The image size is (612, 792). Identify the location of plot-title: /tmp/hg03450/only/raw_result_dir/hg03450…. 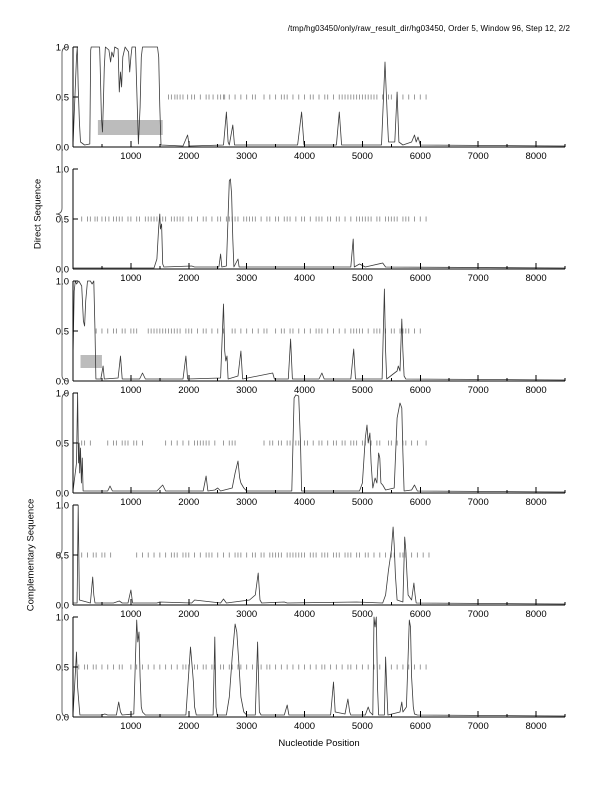
(428, 28).